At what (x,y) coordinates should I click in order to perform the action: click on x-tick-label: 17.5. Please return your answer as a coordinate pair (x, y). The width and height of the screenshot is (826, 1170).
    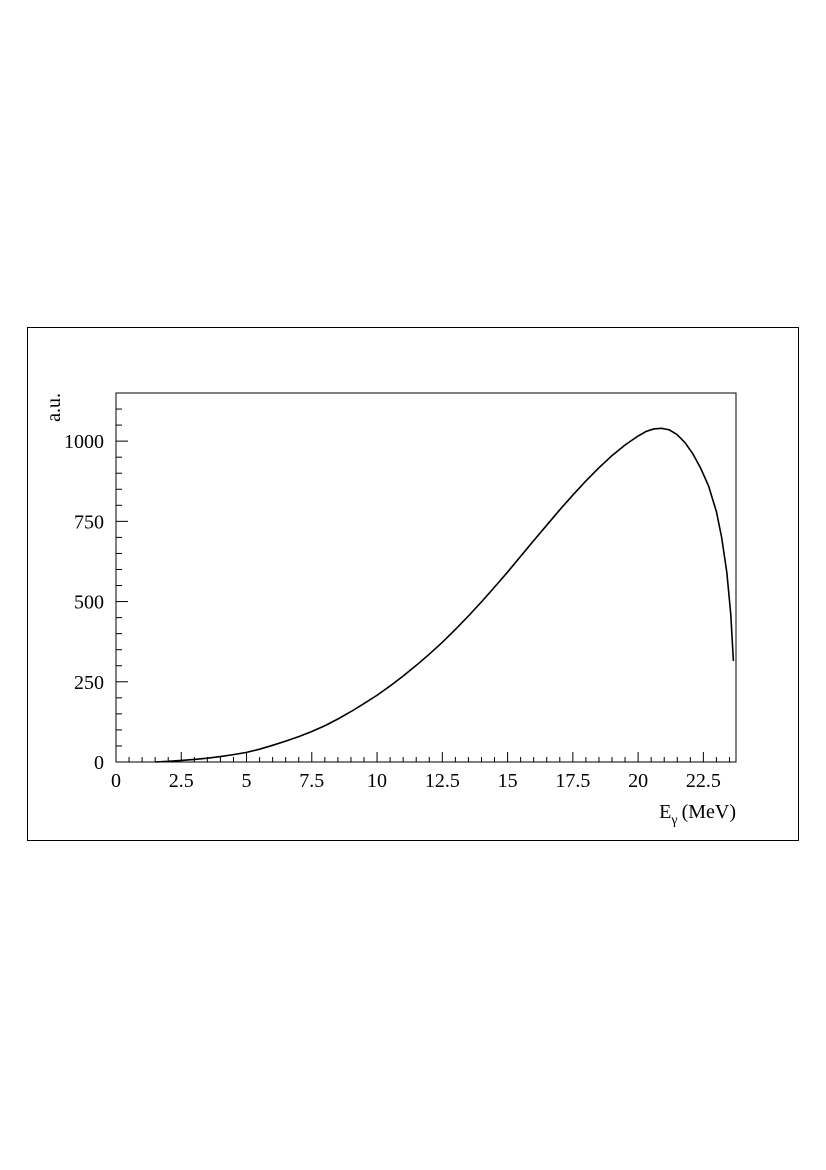
    Looking at the image, I should click on (572, 781).